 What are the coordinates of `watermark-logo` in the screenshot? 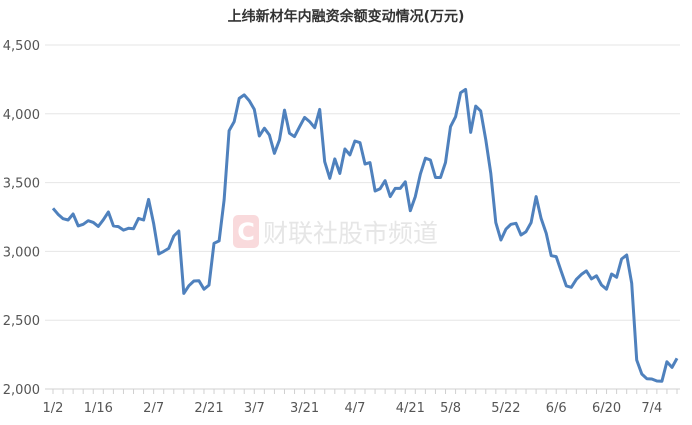 It's located at (246, 231).